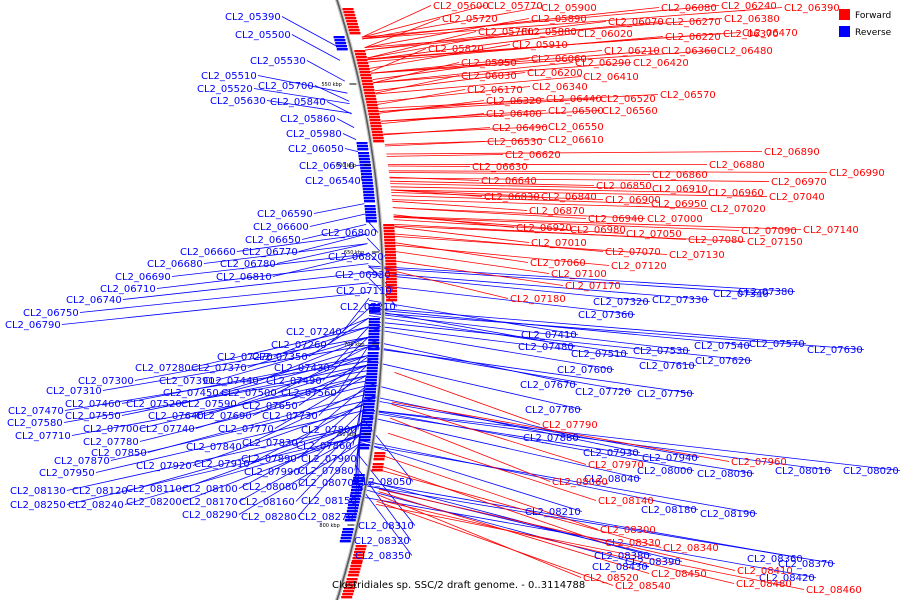 The width and height of the screenshot is (900, 600). I want to click on reverse-gene-label: CL2_06660, so click(208, 252).